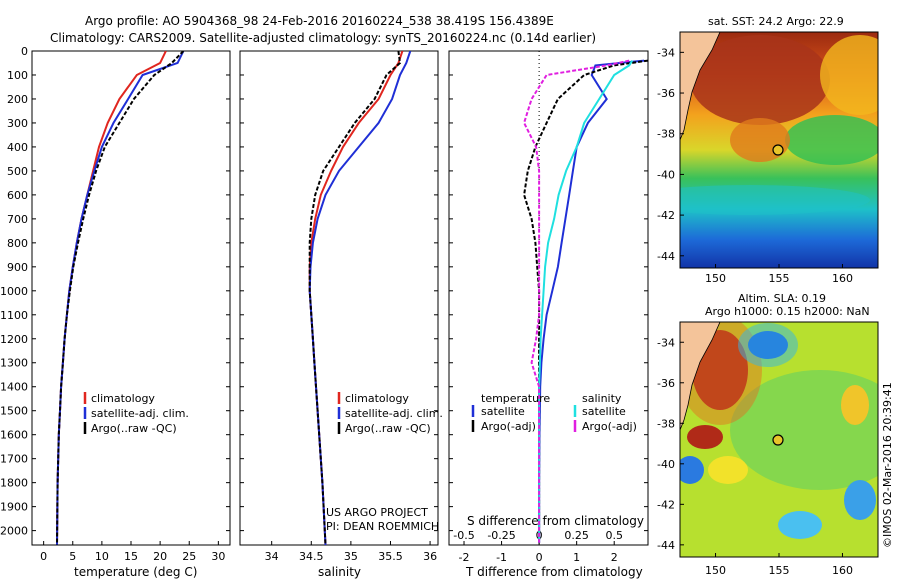 Image resolution: width=900 pixels, height=580 pixels. Describe the element at coordinates (831, 140) in the screenshot. I see `sst-green-patch` at that location.